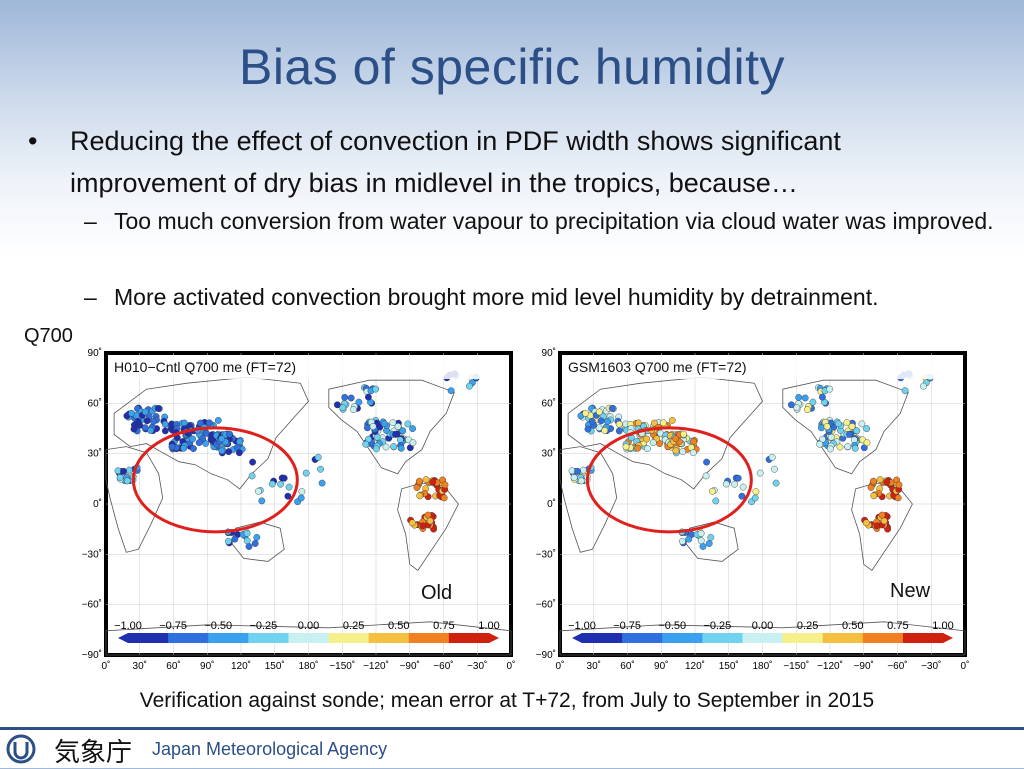 Image resolution: width=1024 pixels, height=769 pixels. Describe the element at coordinates (762, 666) in the screenshot. I see `lon-tick-label: 180˚` at that location.